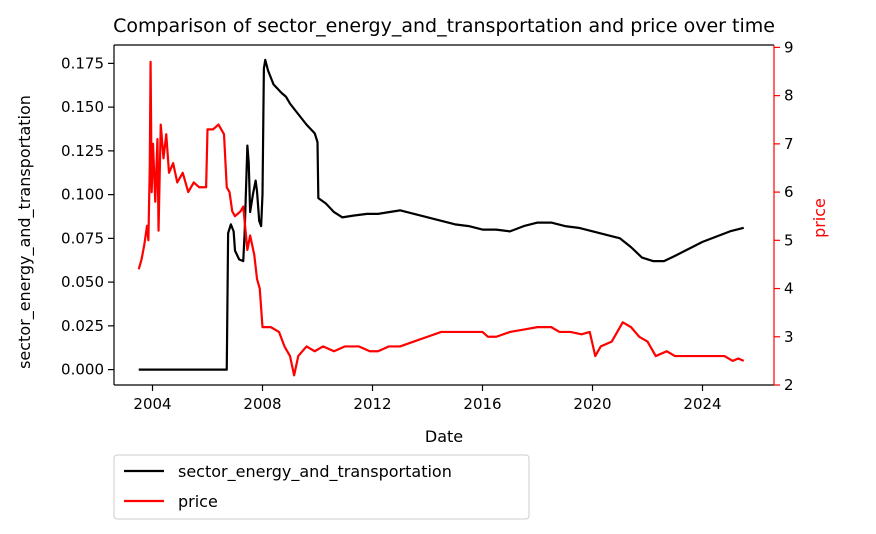  What do you see at coordinates (152, 404) in the screenshot?
I see `x-tick-label: 2004` at bounding box center [152, 404].